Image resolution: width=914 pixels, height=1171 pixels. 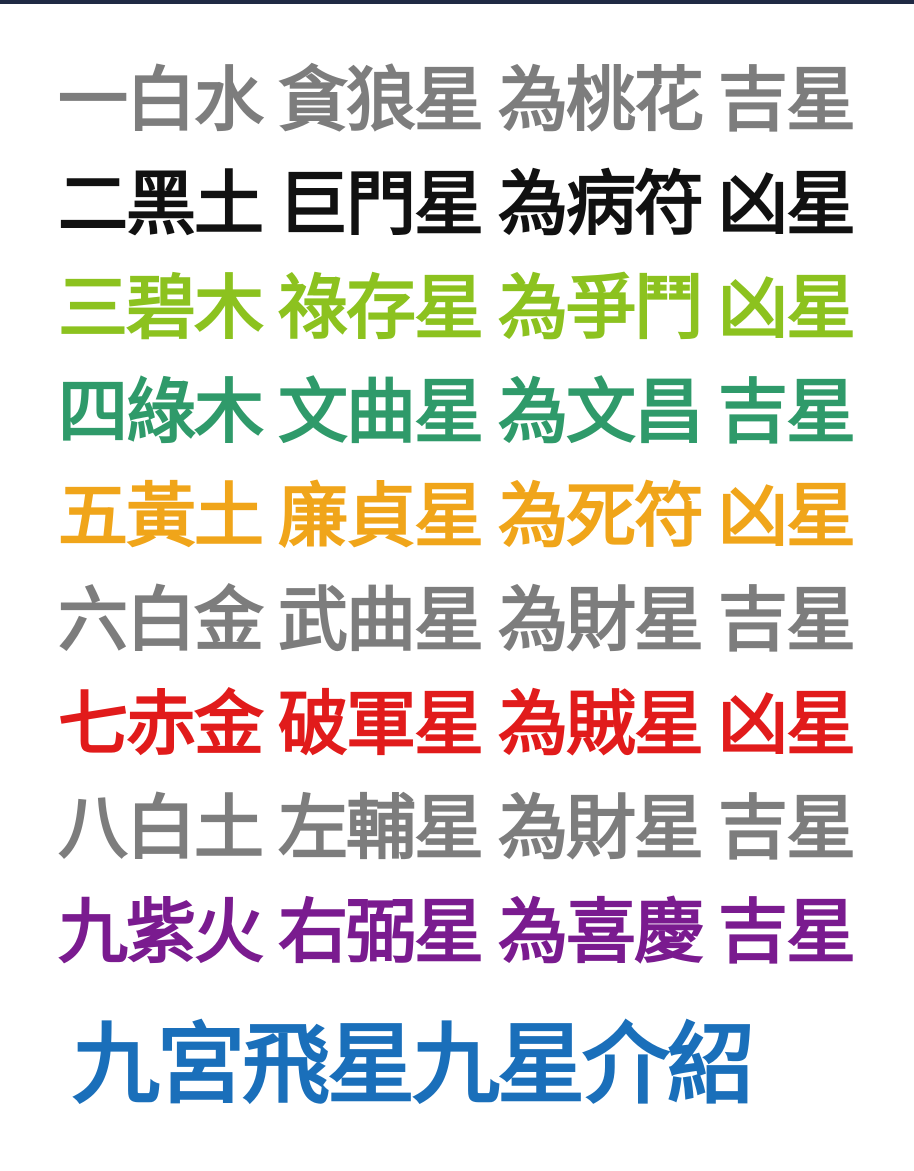 What do you see at coordinates (381, 204) in the screenshot?
I see `star-title: 巨門星` at bounding box center [381, 204].